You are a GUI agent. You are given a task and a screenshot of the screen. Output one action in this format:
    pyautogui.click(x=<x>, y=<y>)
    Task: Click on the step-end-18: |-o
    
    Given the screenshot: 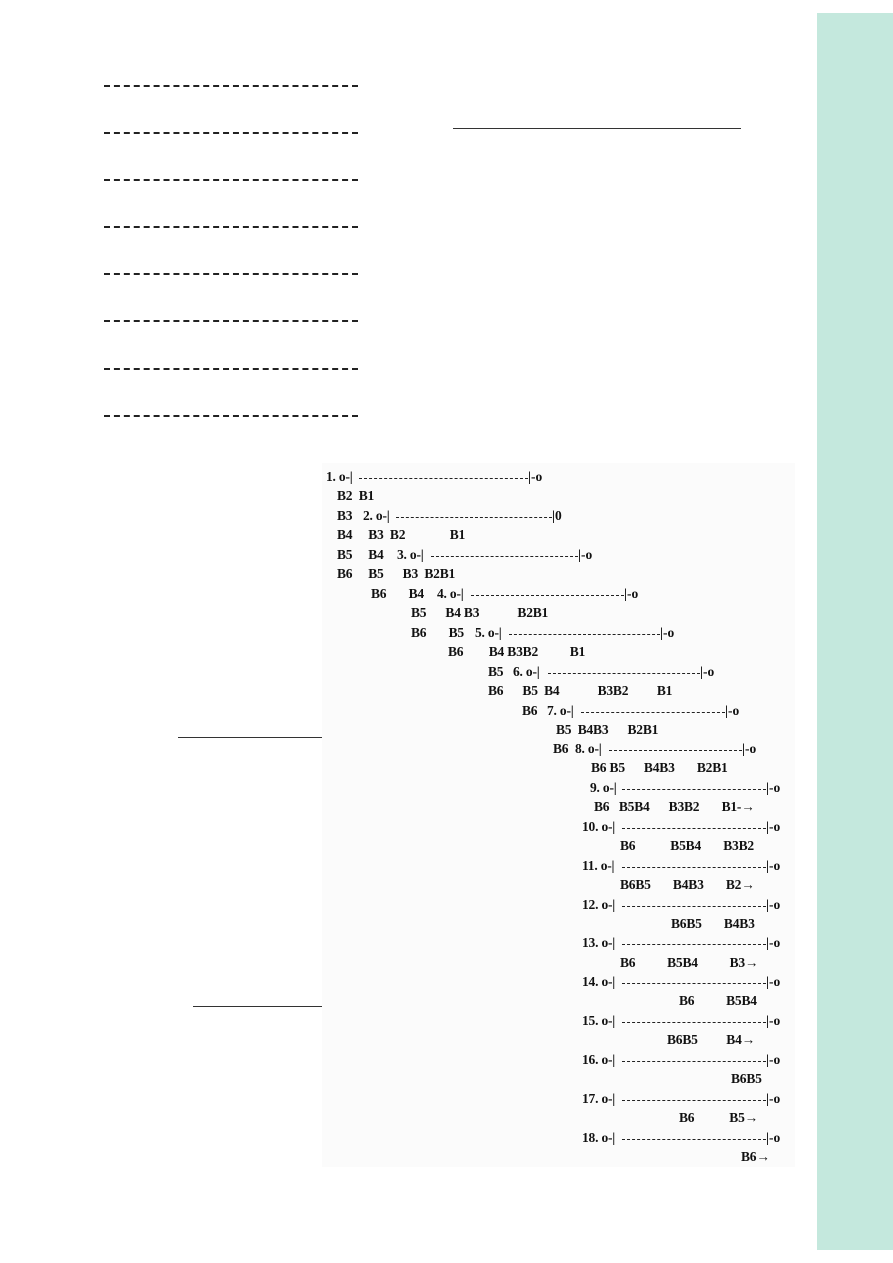 What is the action you would take?
    pyautogui.click(x=773, y=1137)
    